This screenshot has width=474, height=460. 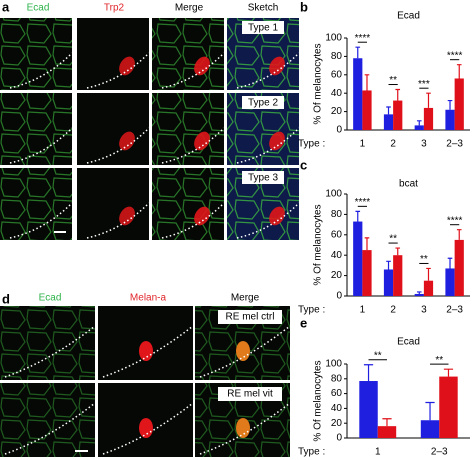 What do you see at coordinates (263, 8) in the screenshot?
I see `column-label: Sketch` at bounding box center [263, 8].